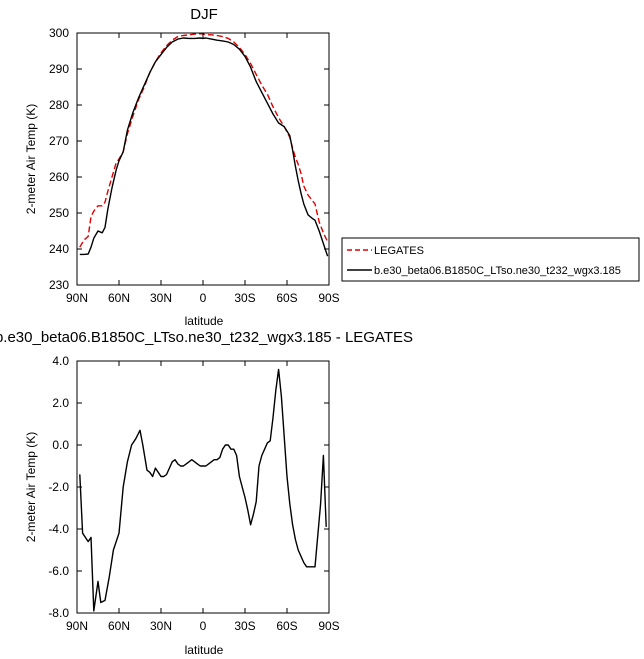 Image resolution: width=644 pixels, height=659 pixels. What do you see at coordinates (204, 650) in the screenshot?
I see `bottom-chart-x-label: latitude` at bounding box center [204, 650].